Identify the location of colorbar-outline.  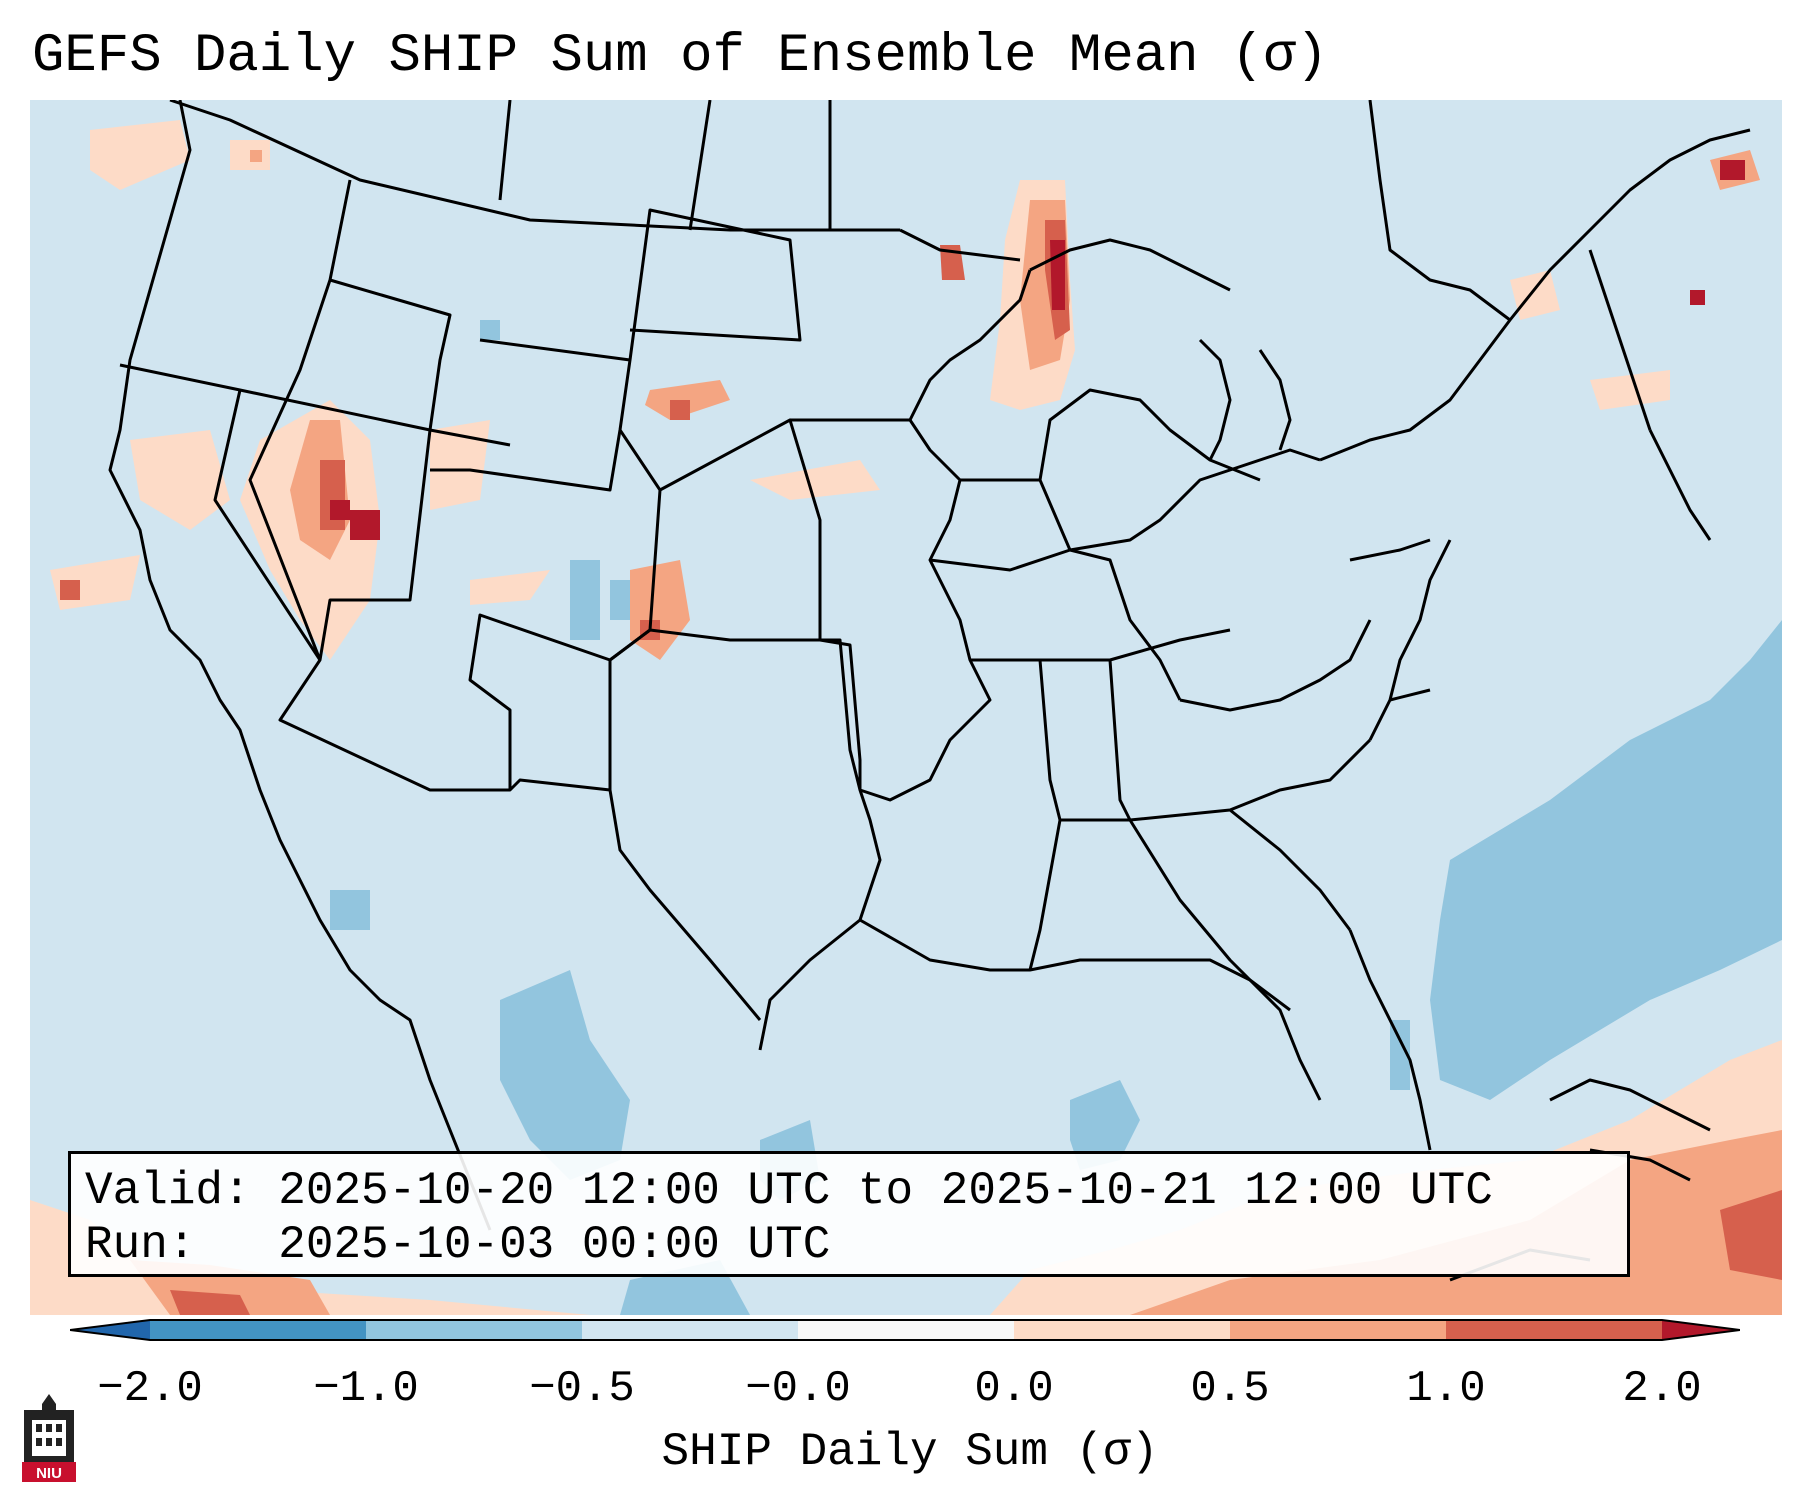
(905, 1330).